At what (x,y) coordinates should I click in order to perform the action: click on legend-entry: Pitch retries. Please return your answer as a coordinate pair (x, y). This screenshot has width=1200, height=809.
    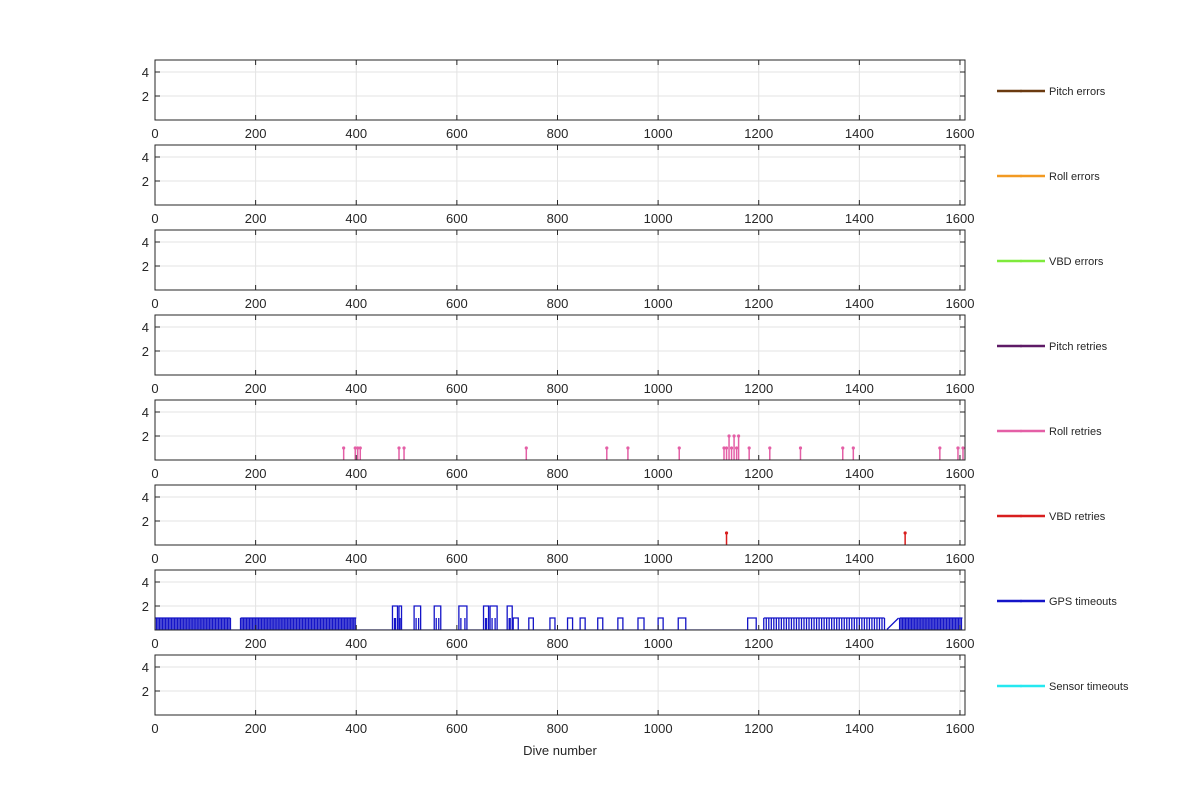
    Looking at the image, I should click on (1052, 347).